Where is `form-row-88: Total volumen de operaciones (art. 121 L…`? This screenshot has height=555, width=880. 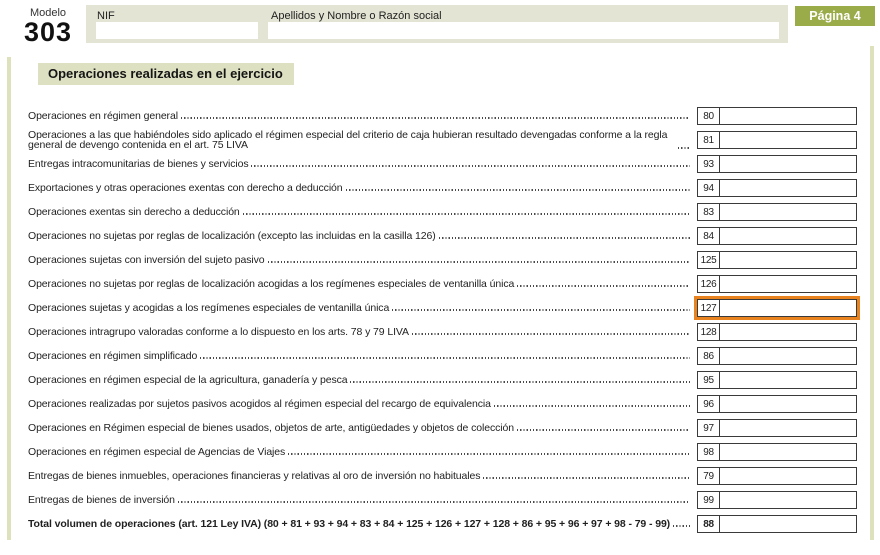 form-row-88: Total volumen de operaciones (art. 121 L… is located at coordinates (442, 524).